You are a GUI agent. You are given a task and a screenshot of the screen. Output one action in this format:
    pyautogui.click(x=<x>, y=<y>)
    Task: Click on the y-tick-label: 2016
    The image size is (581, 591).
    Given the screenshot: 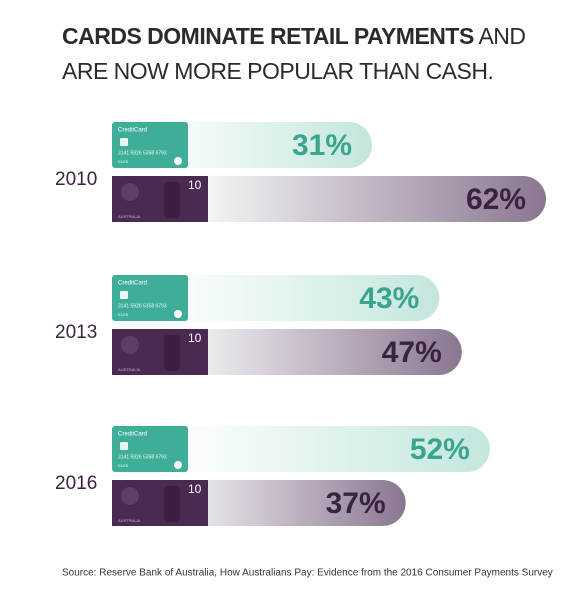 What is the action you would take?
    pyautogui.click(x=76, y=483)
    